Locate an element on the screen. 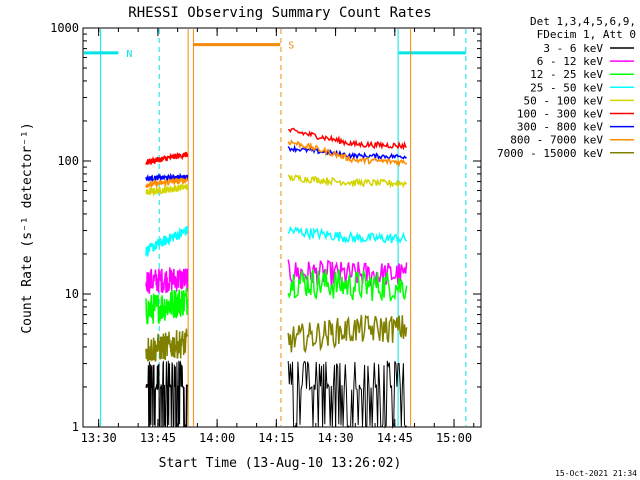 Image resolution: width=640 pixels, height=480 pixels. y-tick-label: 1000 is located at coordinates (64, 28).